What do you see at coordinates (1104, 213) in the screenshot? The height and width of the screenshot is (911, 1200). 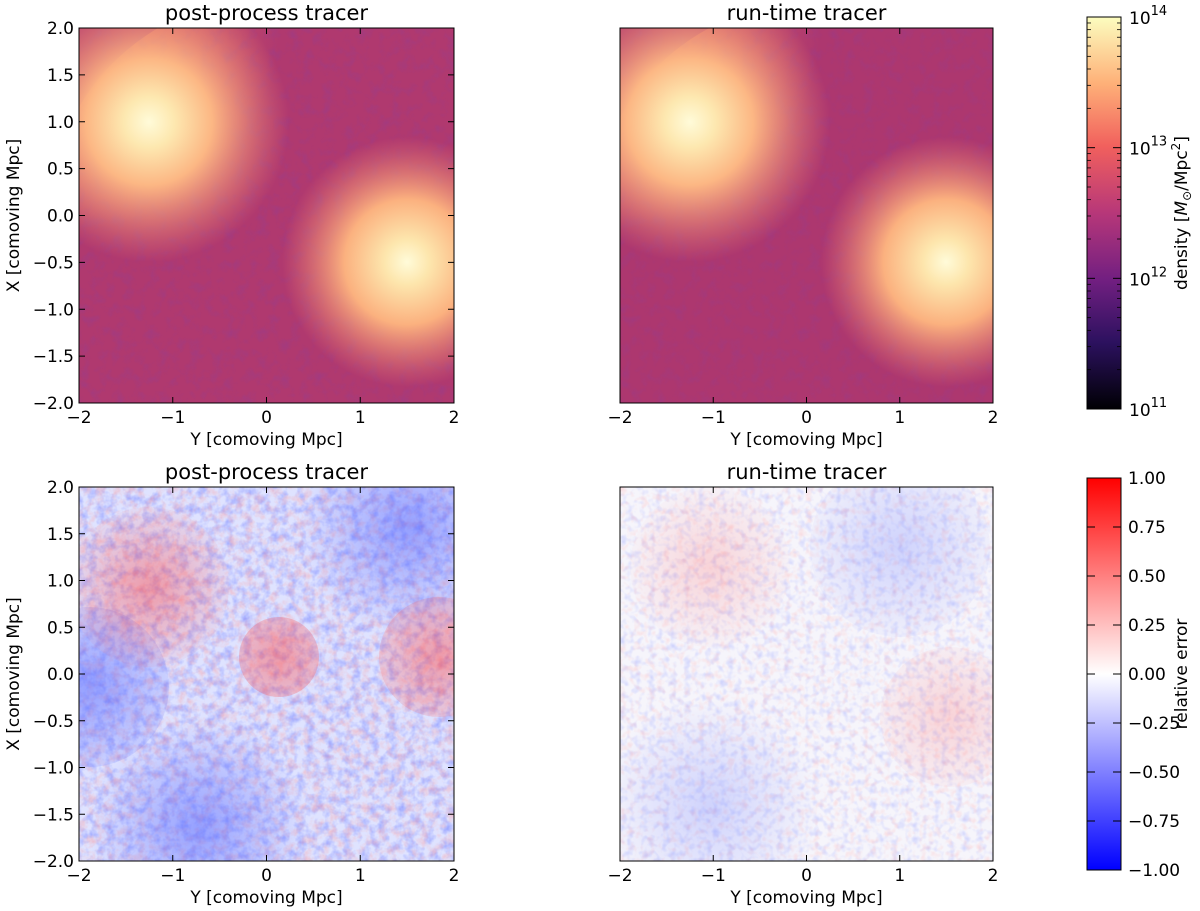 I see `density-colorbar-gradient` at bounding box center [1104, 213].